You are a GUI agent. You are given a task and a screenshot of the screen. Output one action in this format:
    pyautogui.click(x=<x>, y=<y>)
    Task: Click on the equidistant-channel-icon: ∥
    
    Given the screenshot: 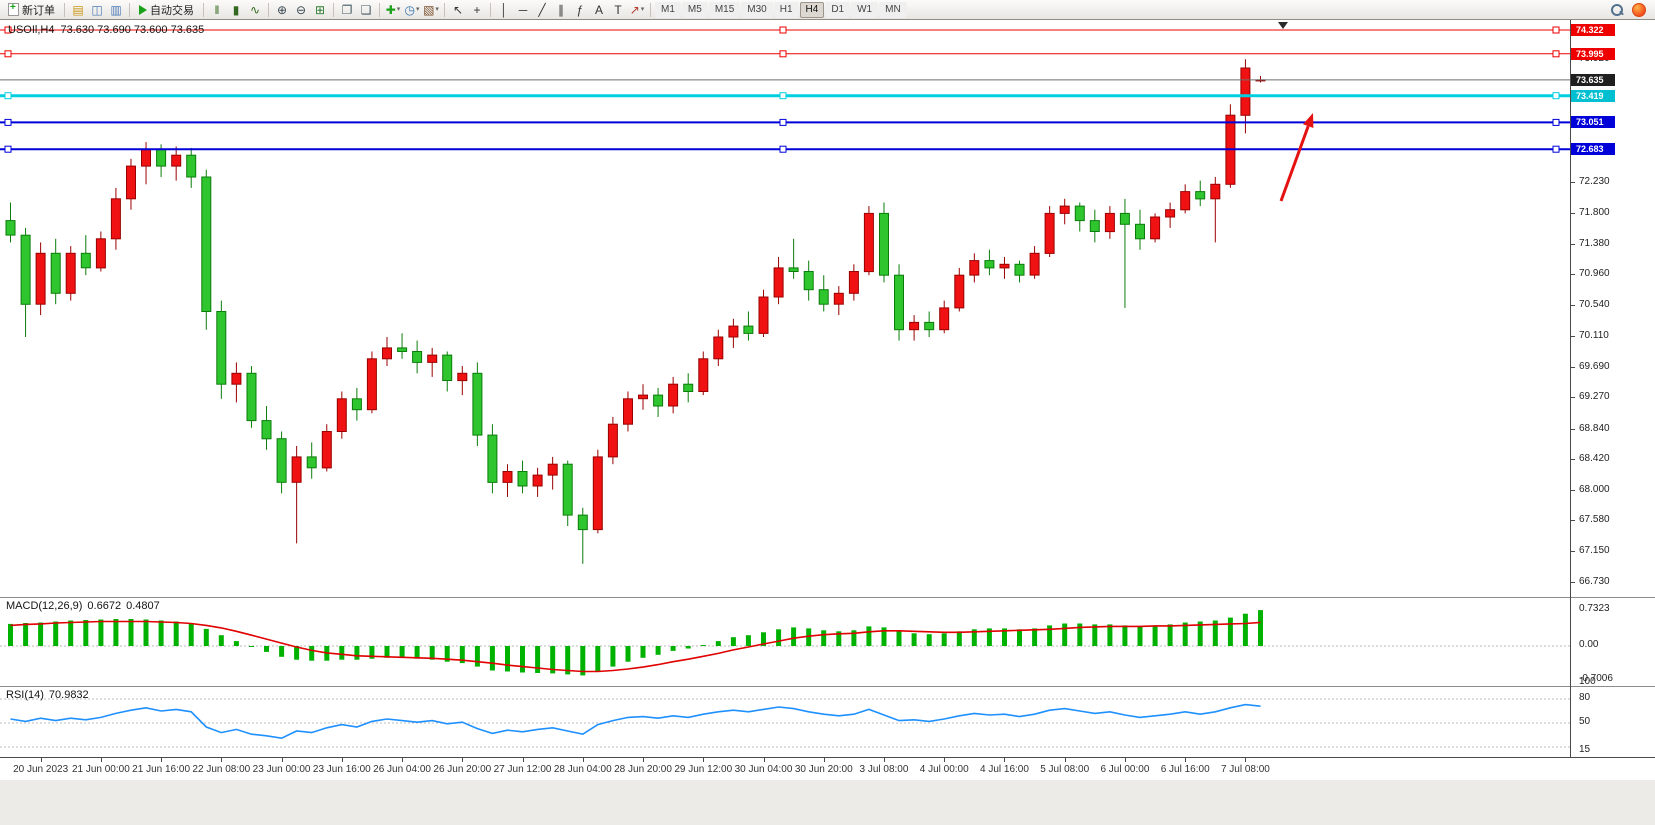 What is the action you would take?
    pyautogui.click(x=561, y=9)
    